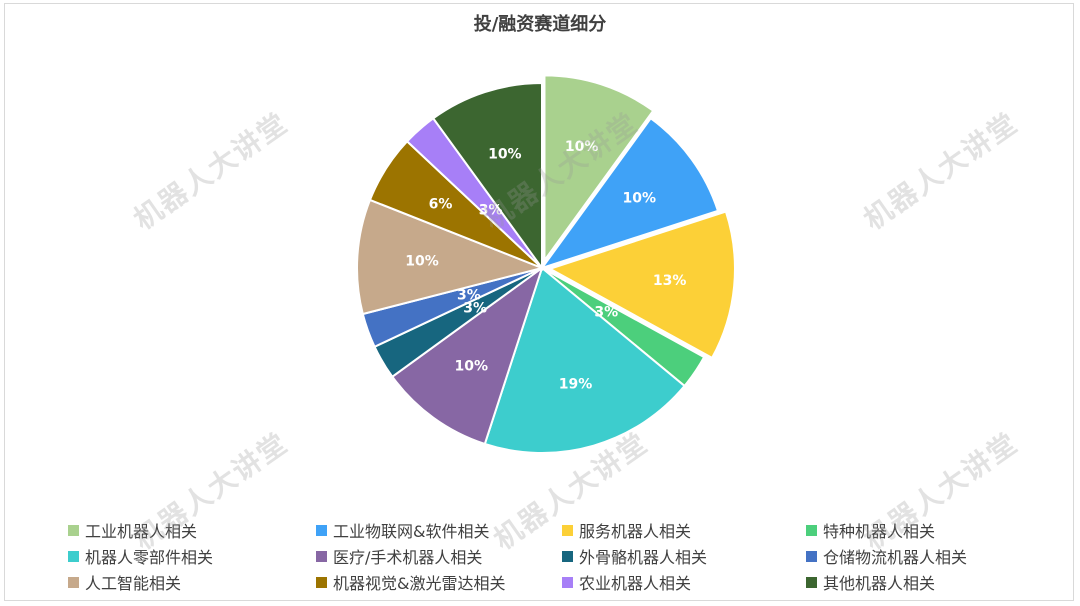 The height and width of the screenshot is (606, 1080). Describe the element at coordinates (149, 557) in the screenshot. I see `legend-label: 机器人零部件相关` at that location.